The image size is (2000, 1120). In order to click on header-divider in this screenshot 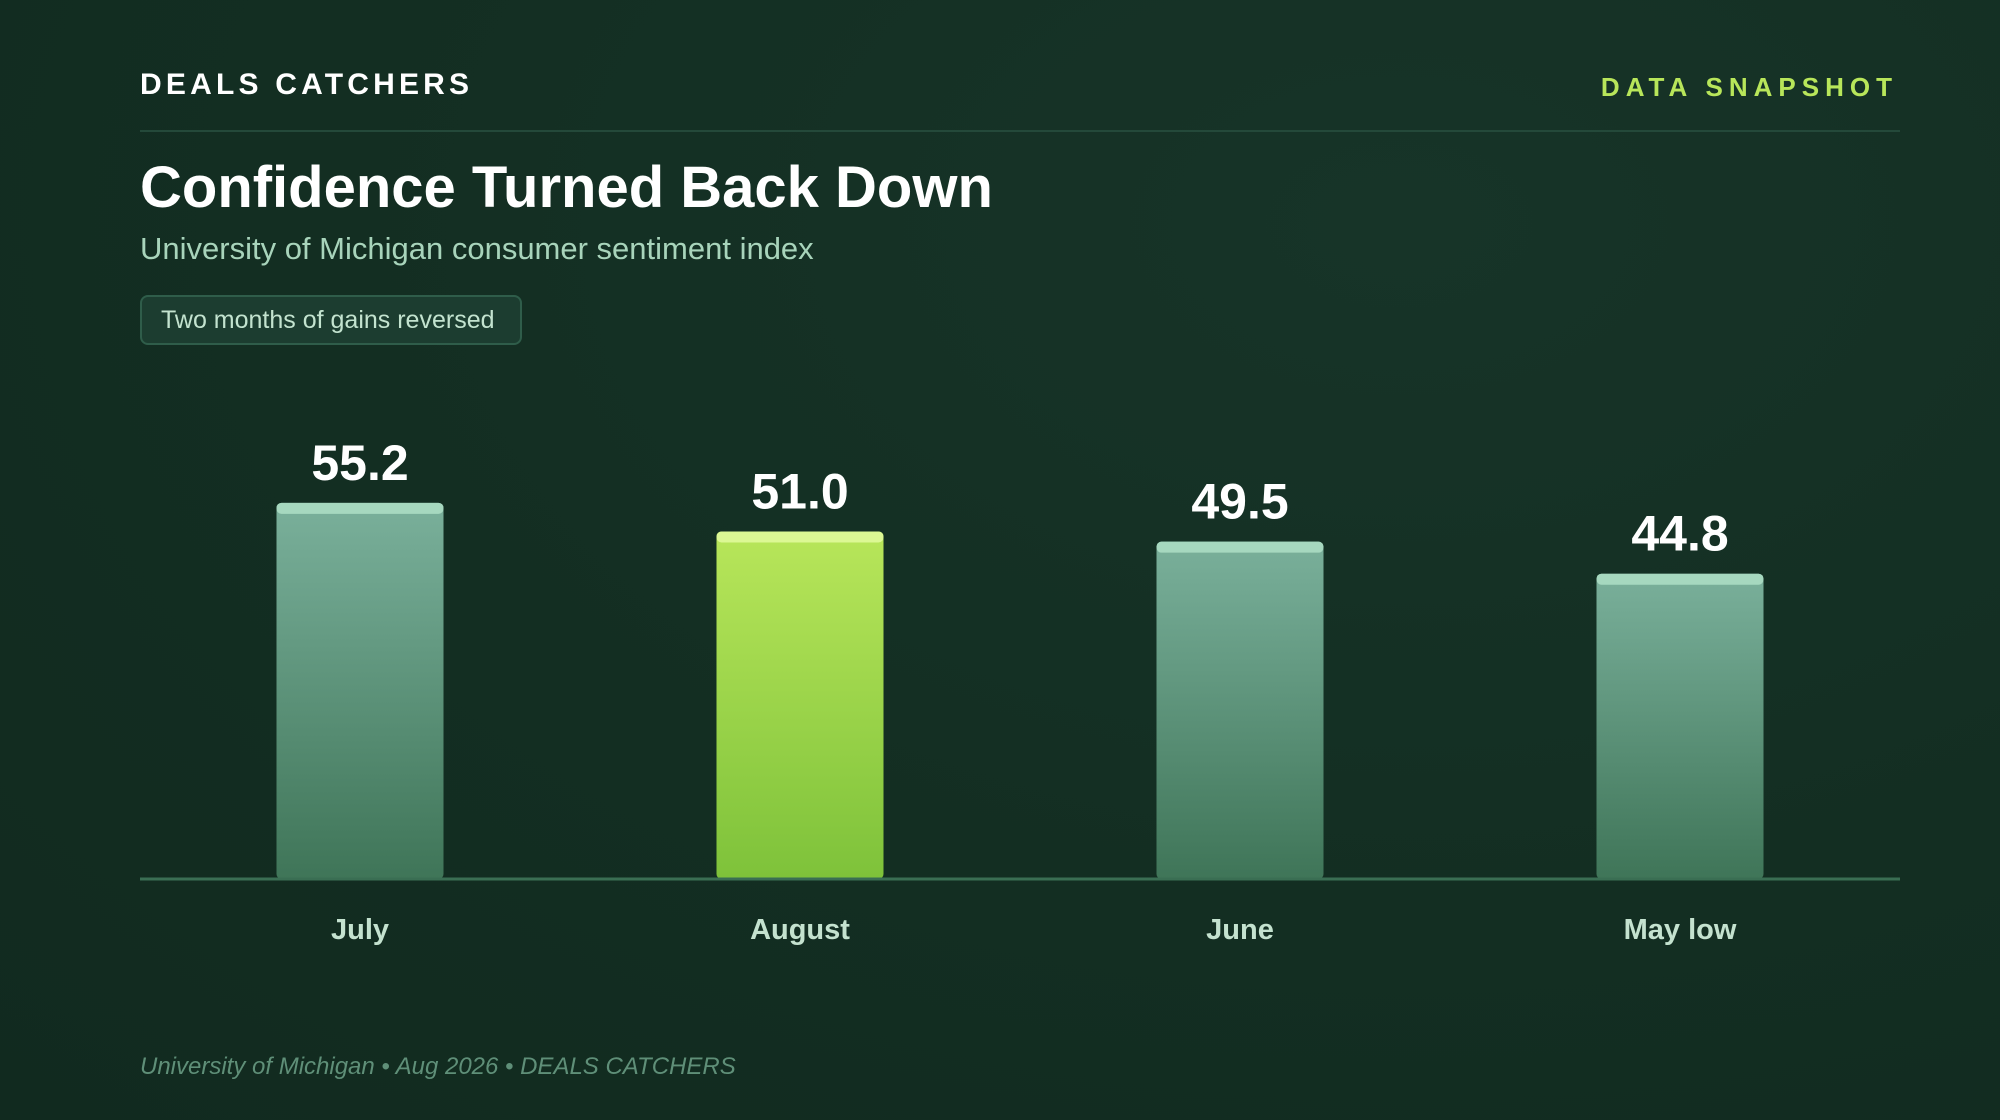, I will do `click(1020, 131)`.